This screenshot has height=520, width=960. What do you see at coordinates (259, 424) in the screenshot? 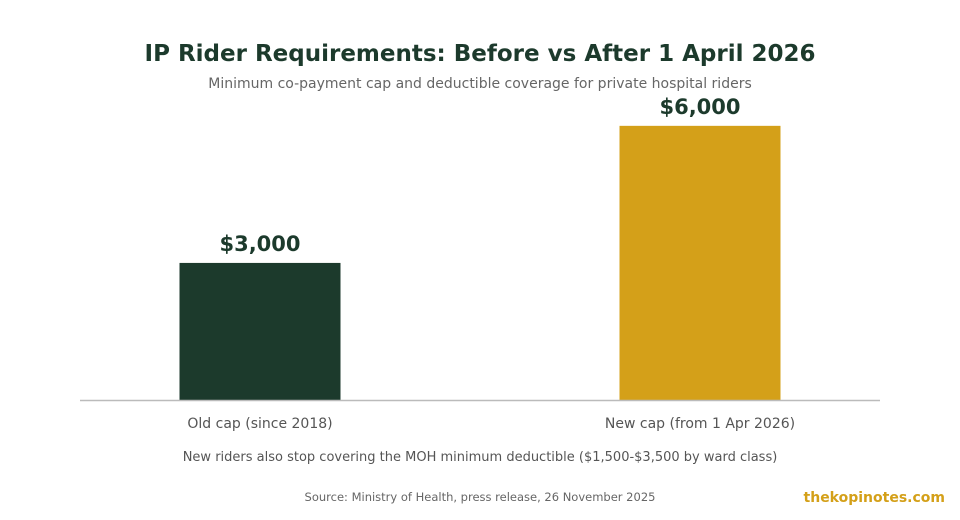
I see `category-label-1: Old cap (since 2018)` at bounding box center [259, 424].